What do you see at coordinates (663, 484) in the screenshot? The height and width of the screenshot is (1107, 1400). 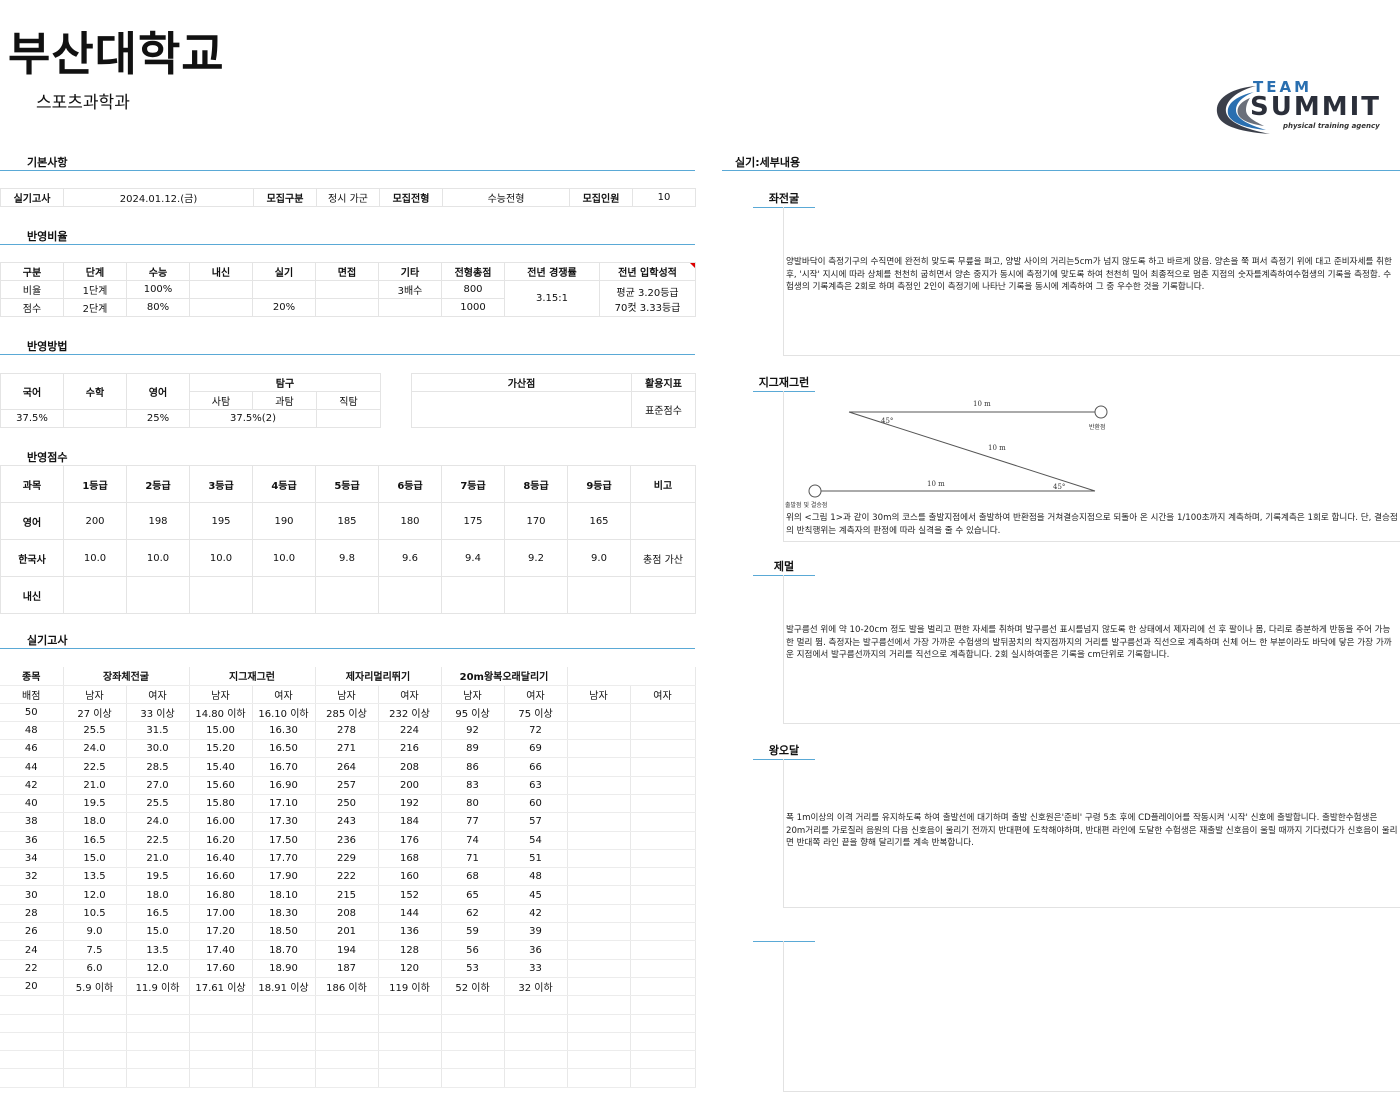 I see `grade-header: 비고` at bounding box center [663, 484].